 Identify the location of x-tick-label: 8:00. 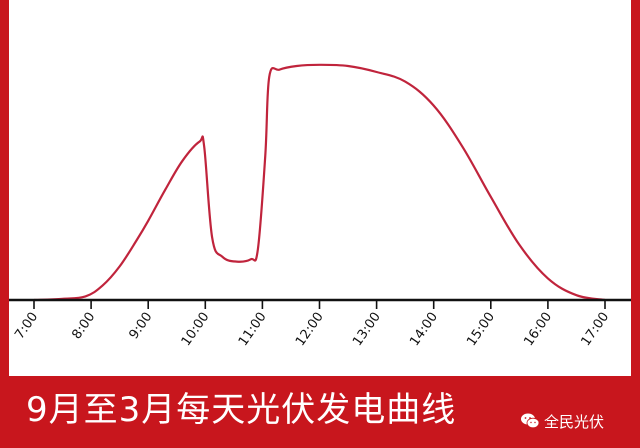
(83, 326).